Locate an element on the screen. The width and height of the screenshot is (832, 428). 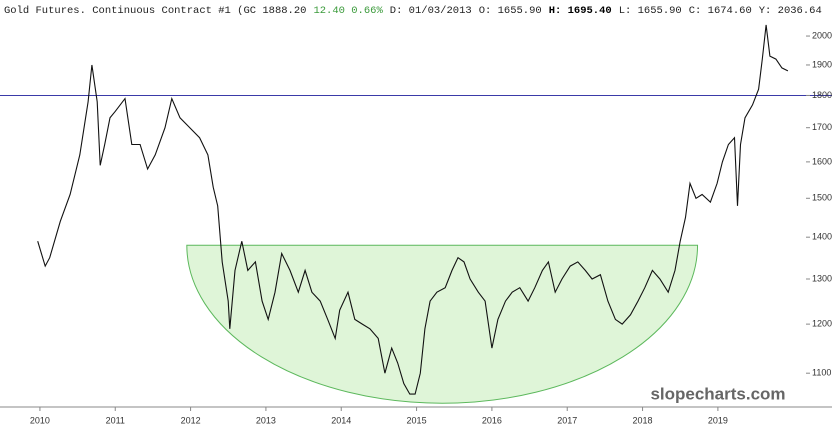
title-part: C: 1674.60 is located at coordinates (720, 11).